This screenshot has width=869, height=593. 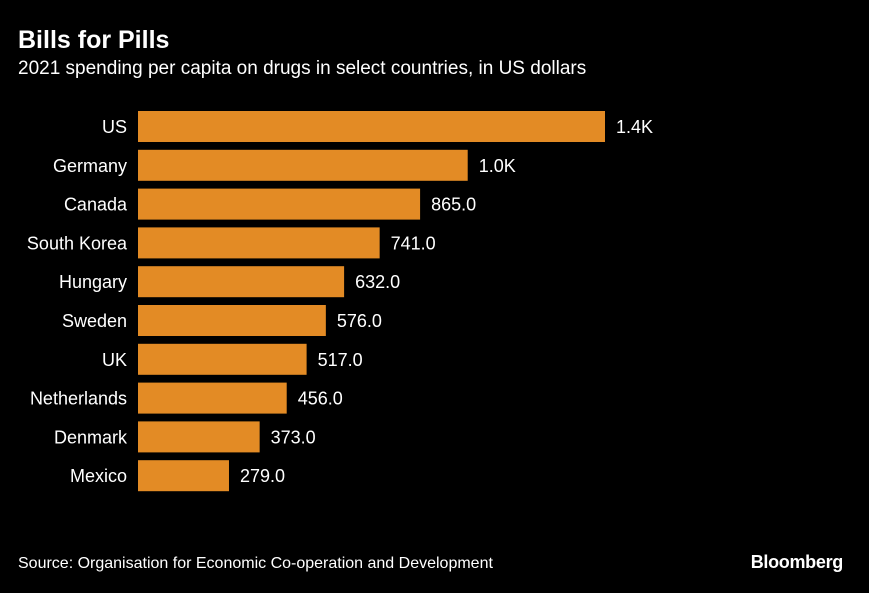 What do you see at coordinates (212, 398) in the screenshot?
I see `bar-netherlands` at bounding box center [212, 398].